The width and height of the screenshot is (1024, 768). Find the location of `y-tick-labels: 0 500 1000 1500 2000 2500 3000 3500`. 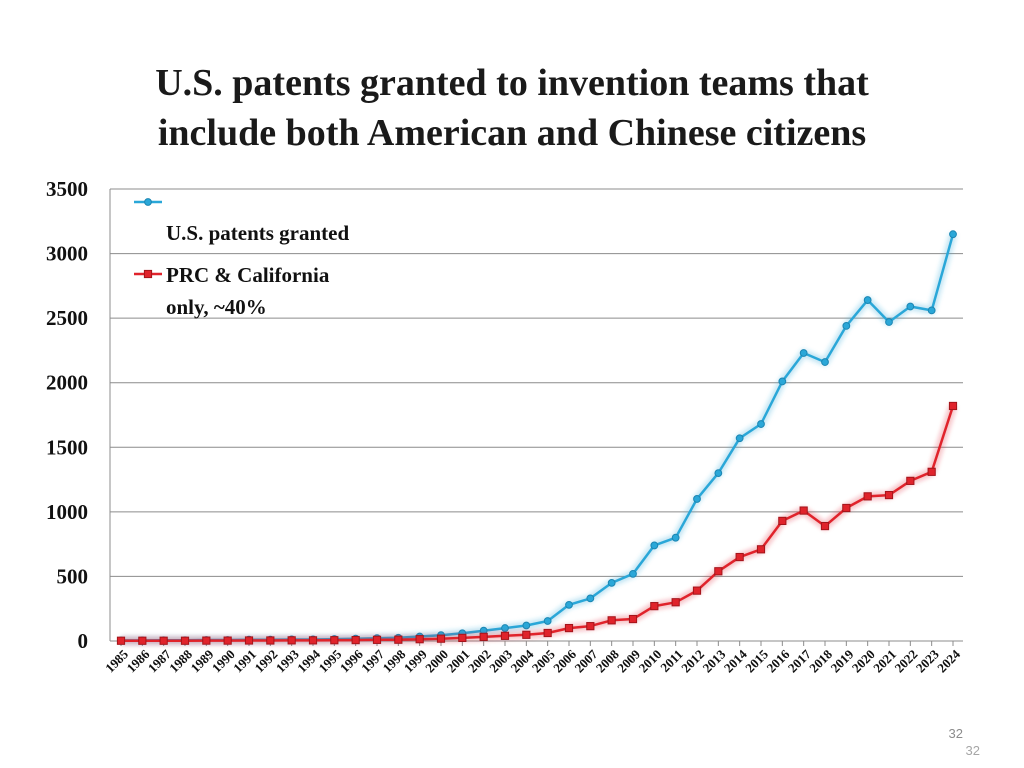

y-tick-labels: 0 500 1000 1500 2000 2500 3000 3500 is located at coordinates (67, 415).